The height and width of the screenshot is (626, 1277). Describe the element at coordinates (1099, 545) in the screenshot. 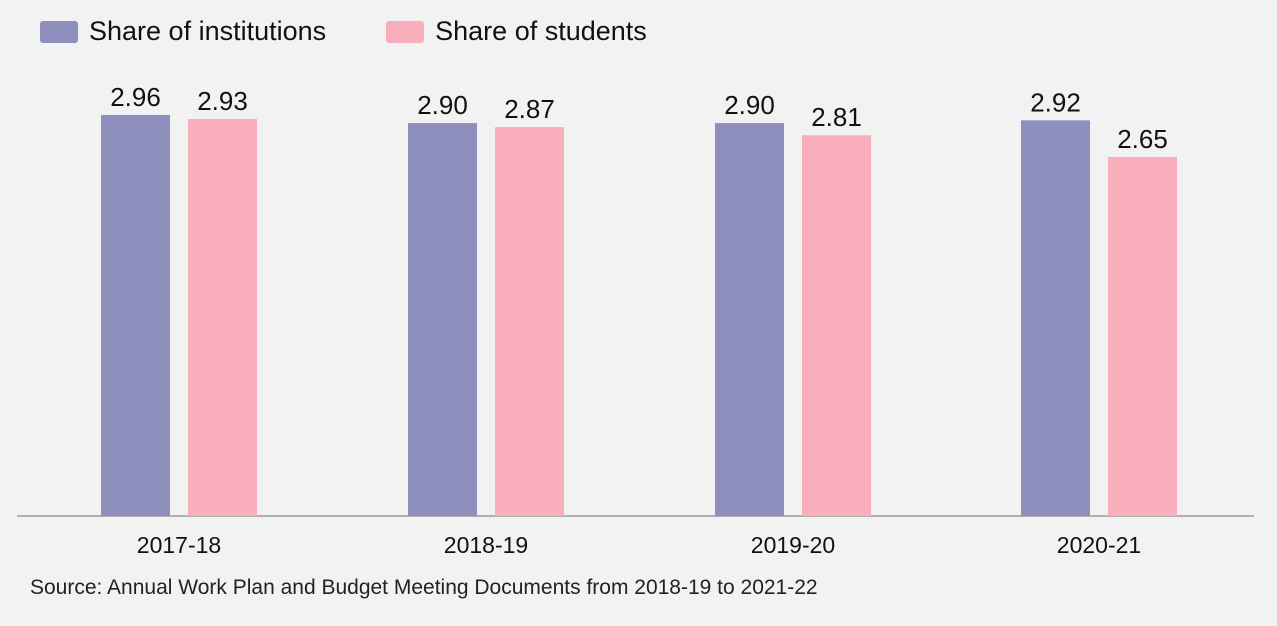

I see `x-tick-label-2020-21: 2020-21` at that location.